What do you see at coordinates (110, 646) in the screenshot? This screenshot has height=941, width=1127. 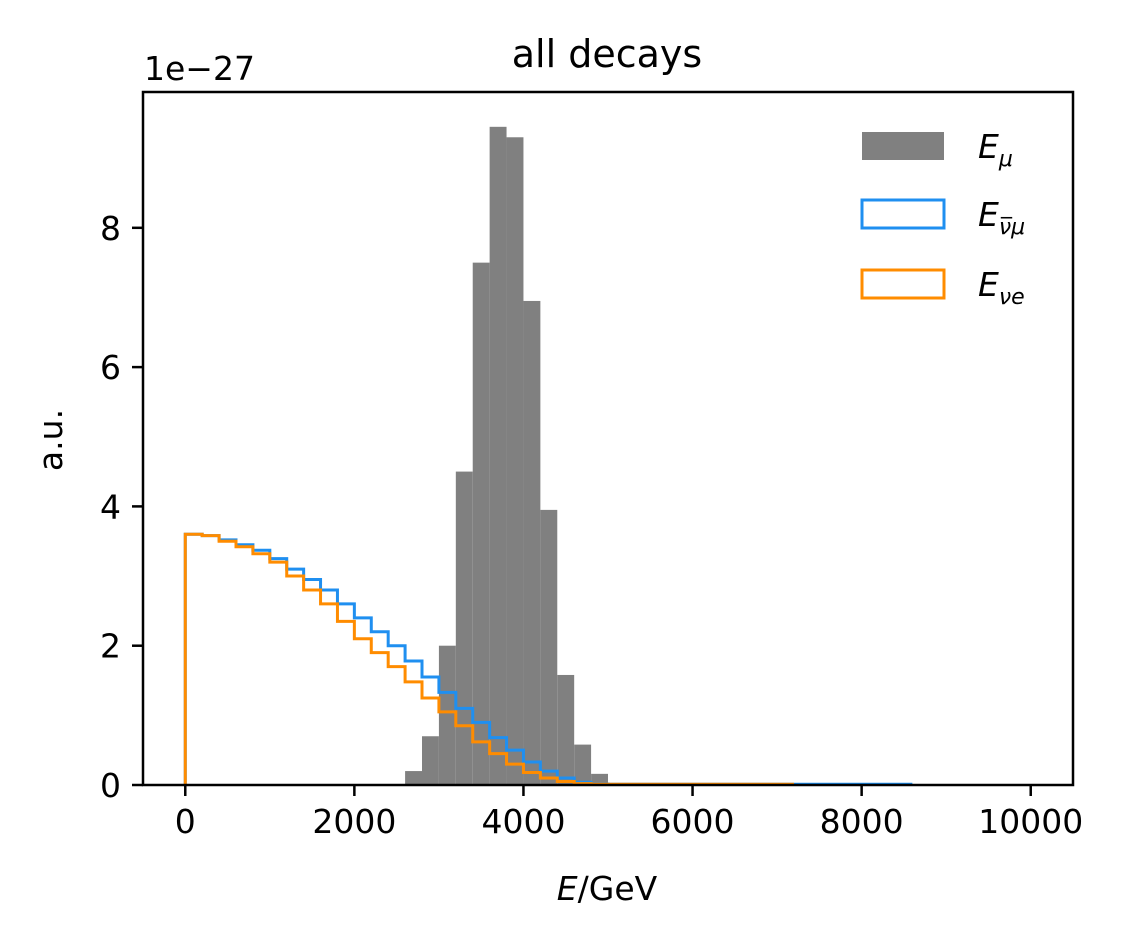 I see `y-tick-label: 2` at bounding box center [110, 646].